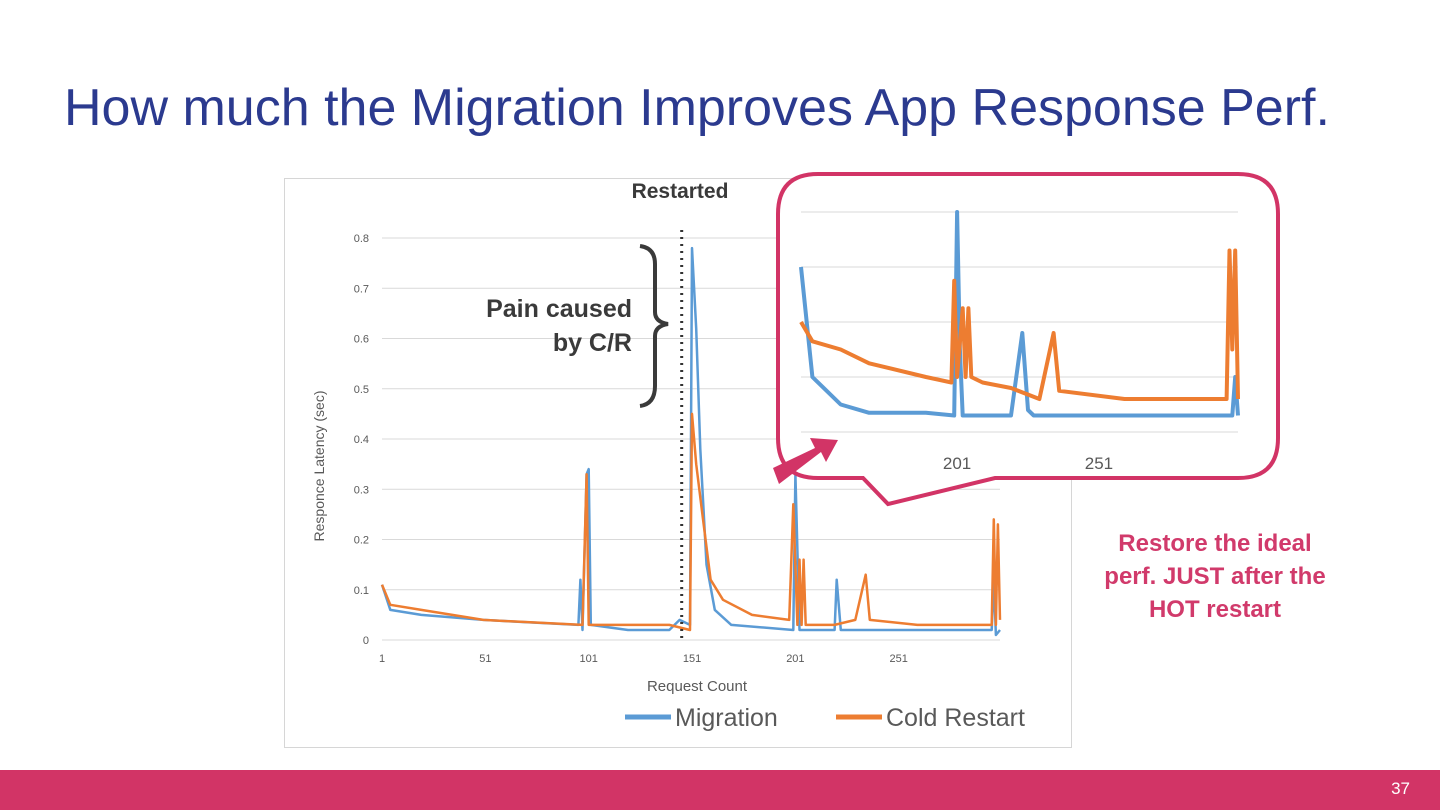 The image size is (1440, 810). Describe the element at coordinates (361, 340) in the screenshot. I see `y-tick-label: 0.6` at that location.